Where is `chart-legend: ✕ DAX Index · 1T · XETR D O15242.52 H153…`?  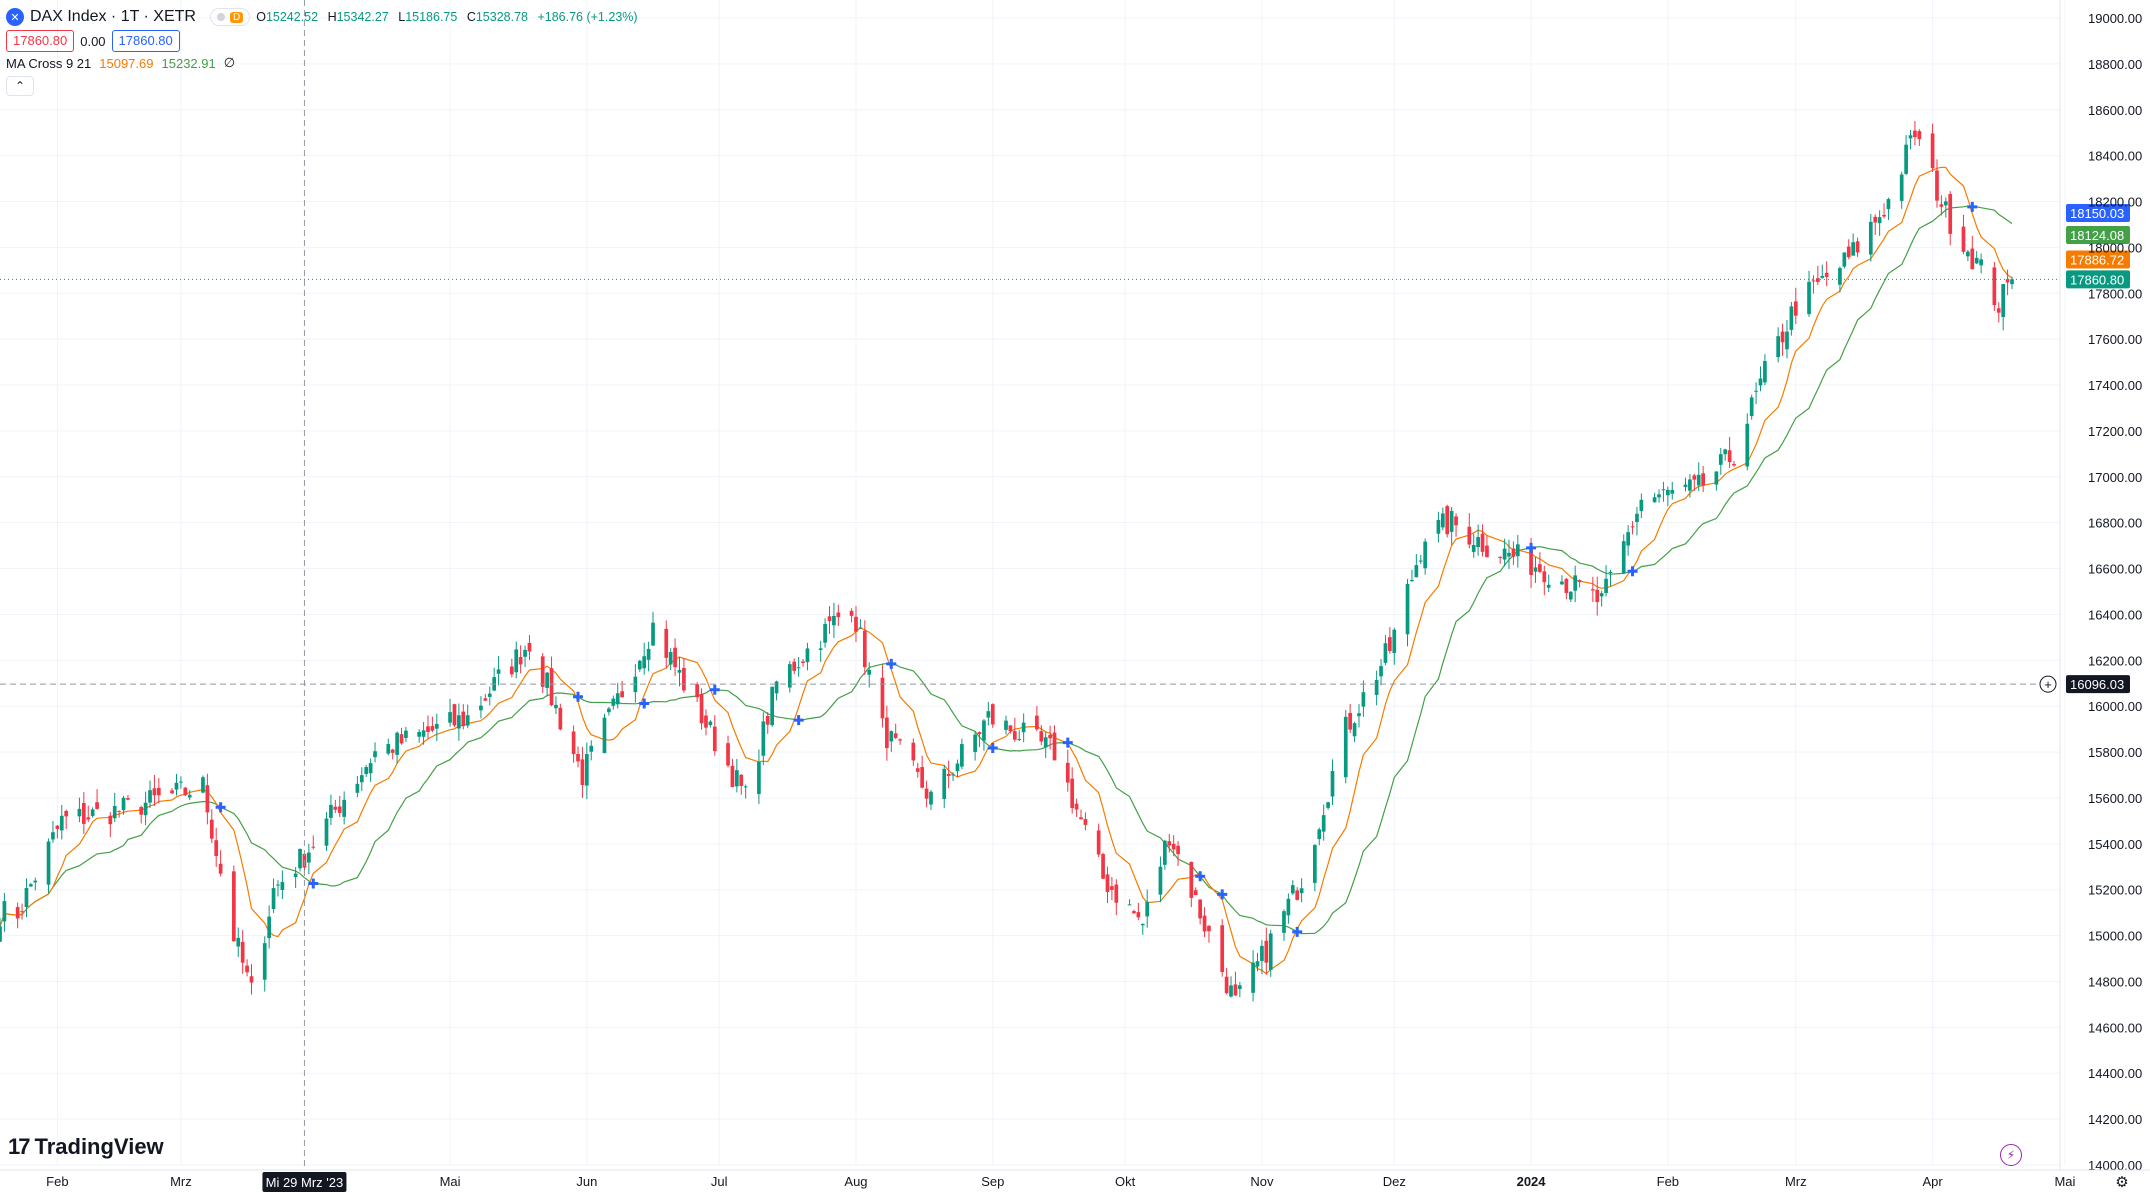 chart-legend: ✕ DAX Index · 1T · XETR D O15242.52 H153… is located at coordinates (325, 51).